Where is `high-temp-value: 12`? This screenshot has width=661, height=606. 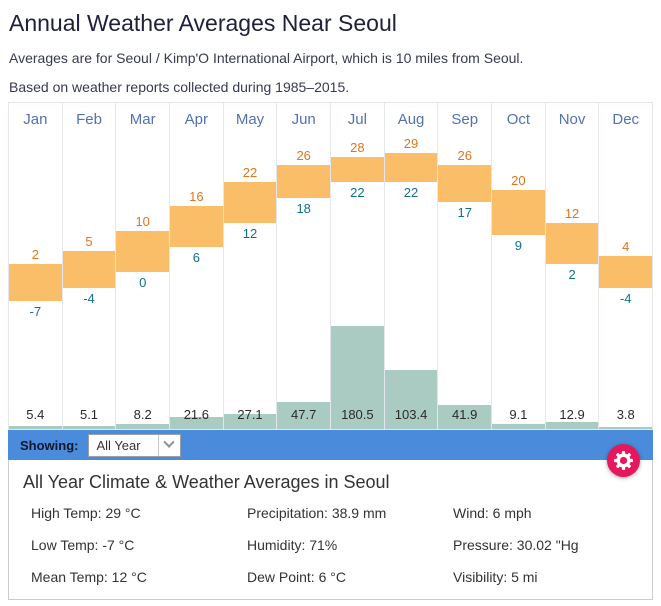 high-temp-value: 12 is located at coordinates (572, 213).